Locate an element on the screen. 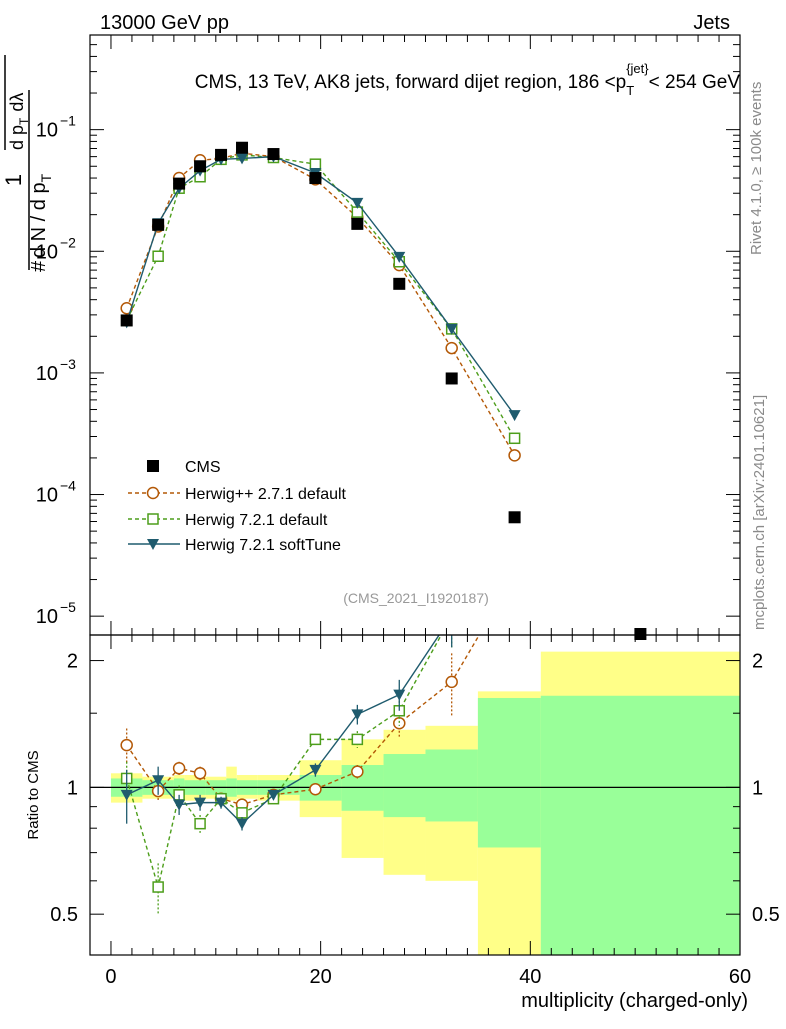  legend-herwigpp-marker is located at coordinates (153, 493).